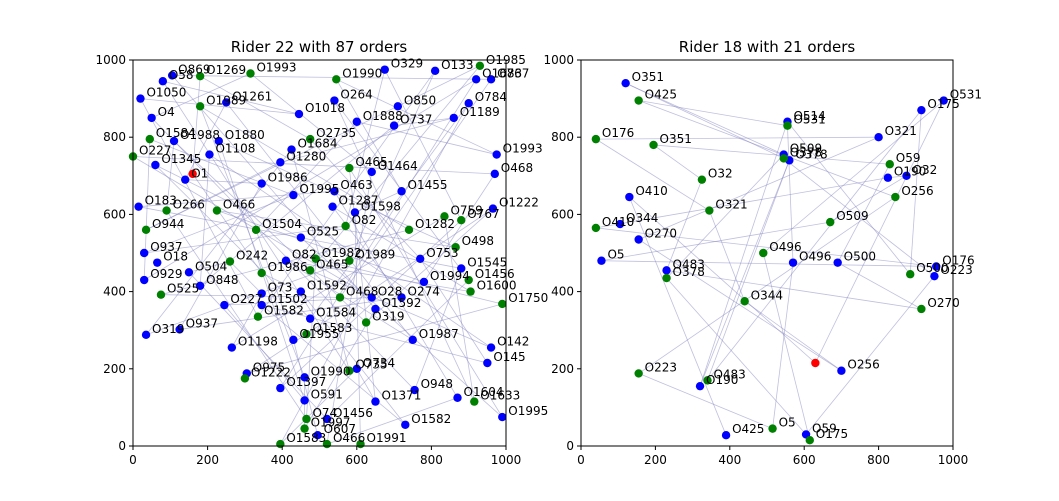 The image size is (1059, 501). I want to click on pickup-point-o1994, so click(424, 282).